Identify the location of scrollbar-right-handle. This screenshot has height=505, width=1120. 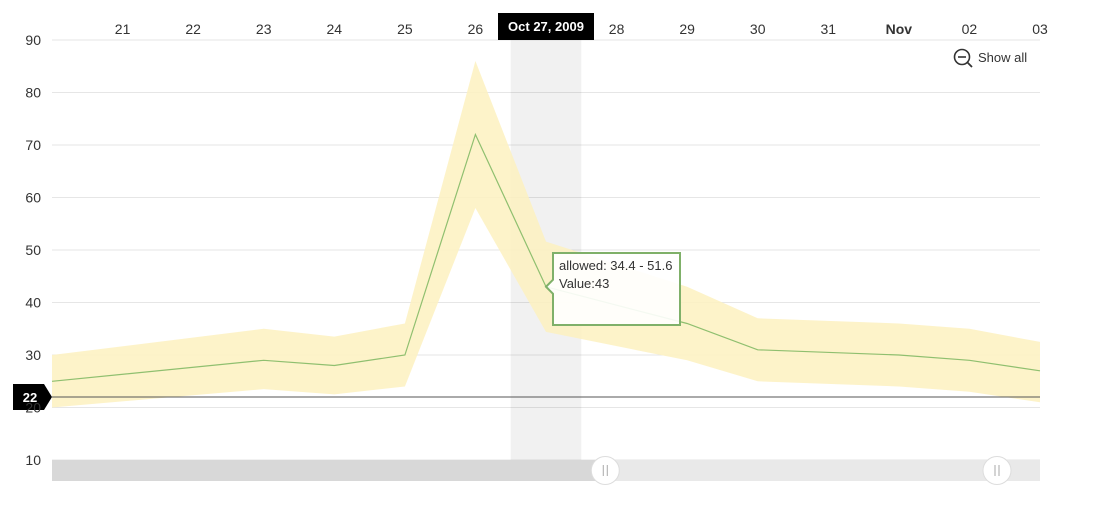
(997, 471).